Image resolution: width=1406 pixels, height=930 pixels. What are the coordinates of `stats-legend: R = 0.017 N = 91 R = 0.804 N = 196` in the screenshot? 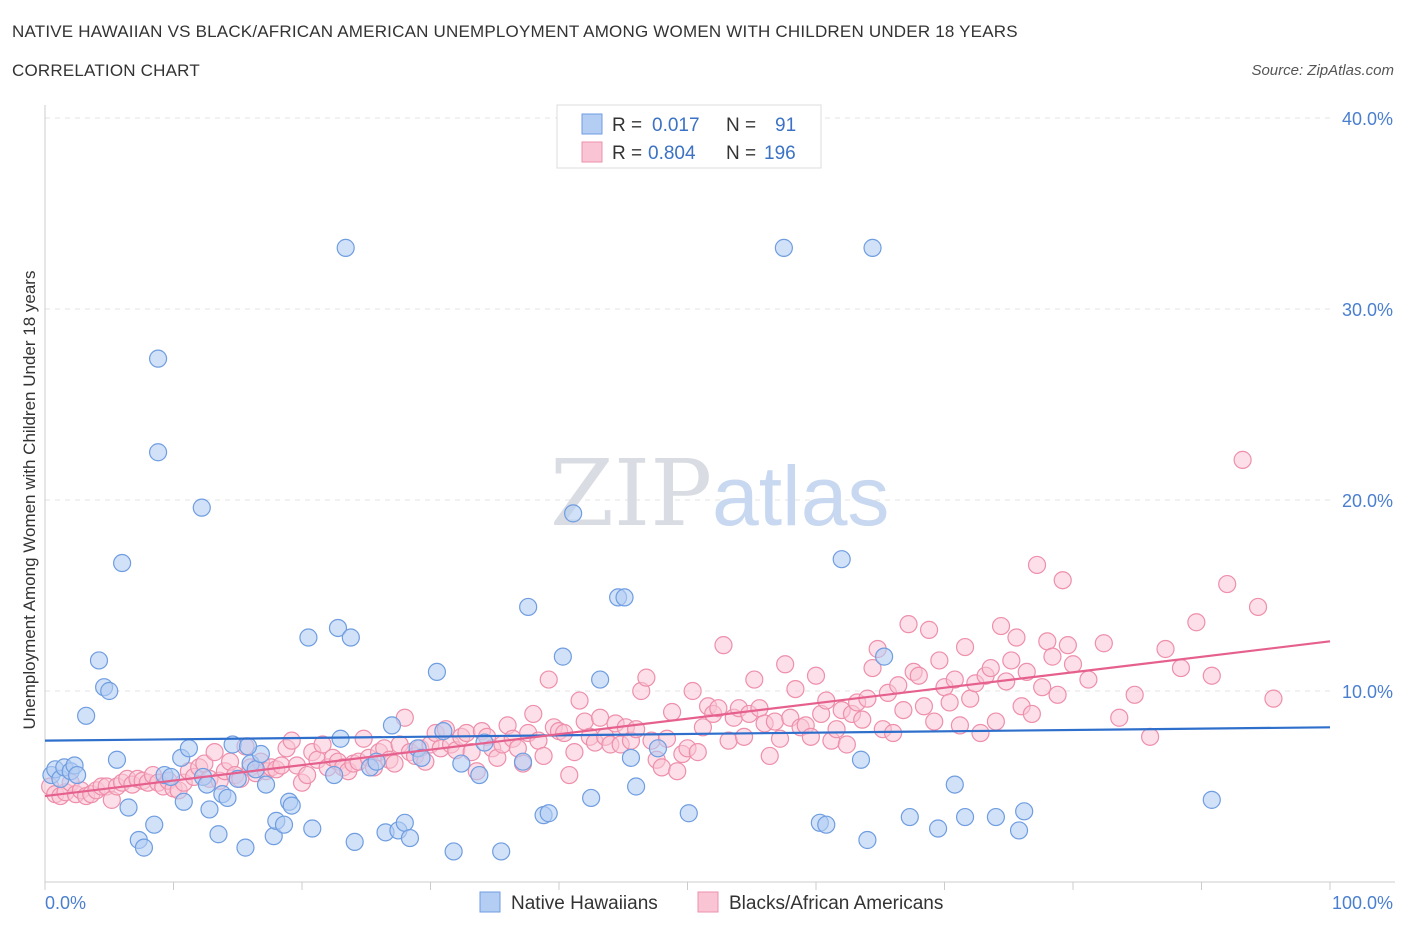 It's located at (689, 136).